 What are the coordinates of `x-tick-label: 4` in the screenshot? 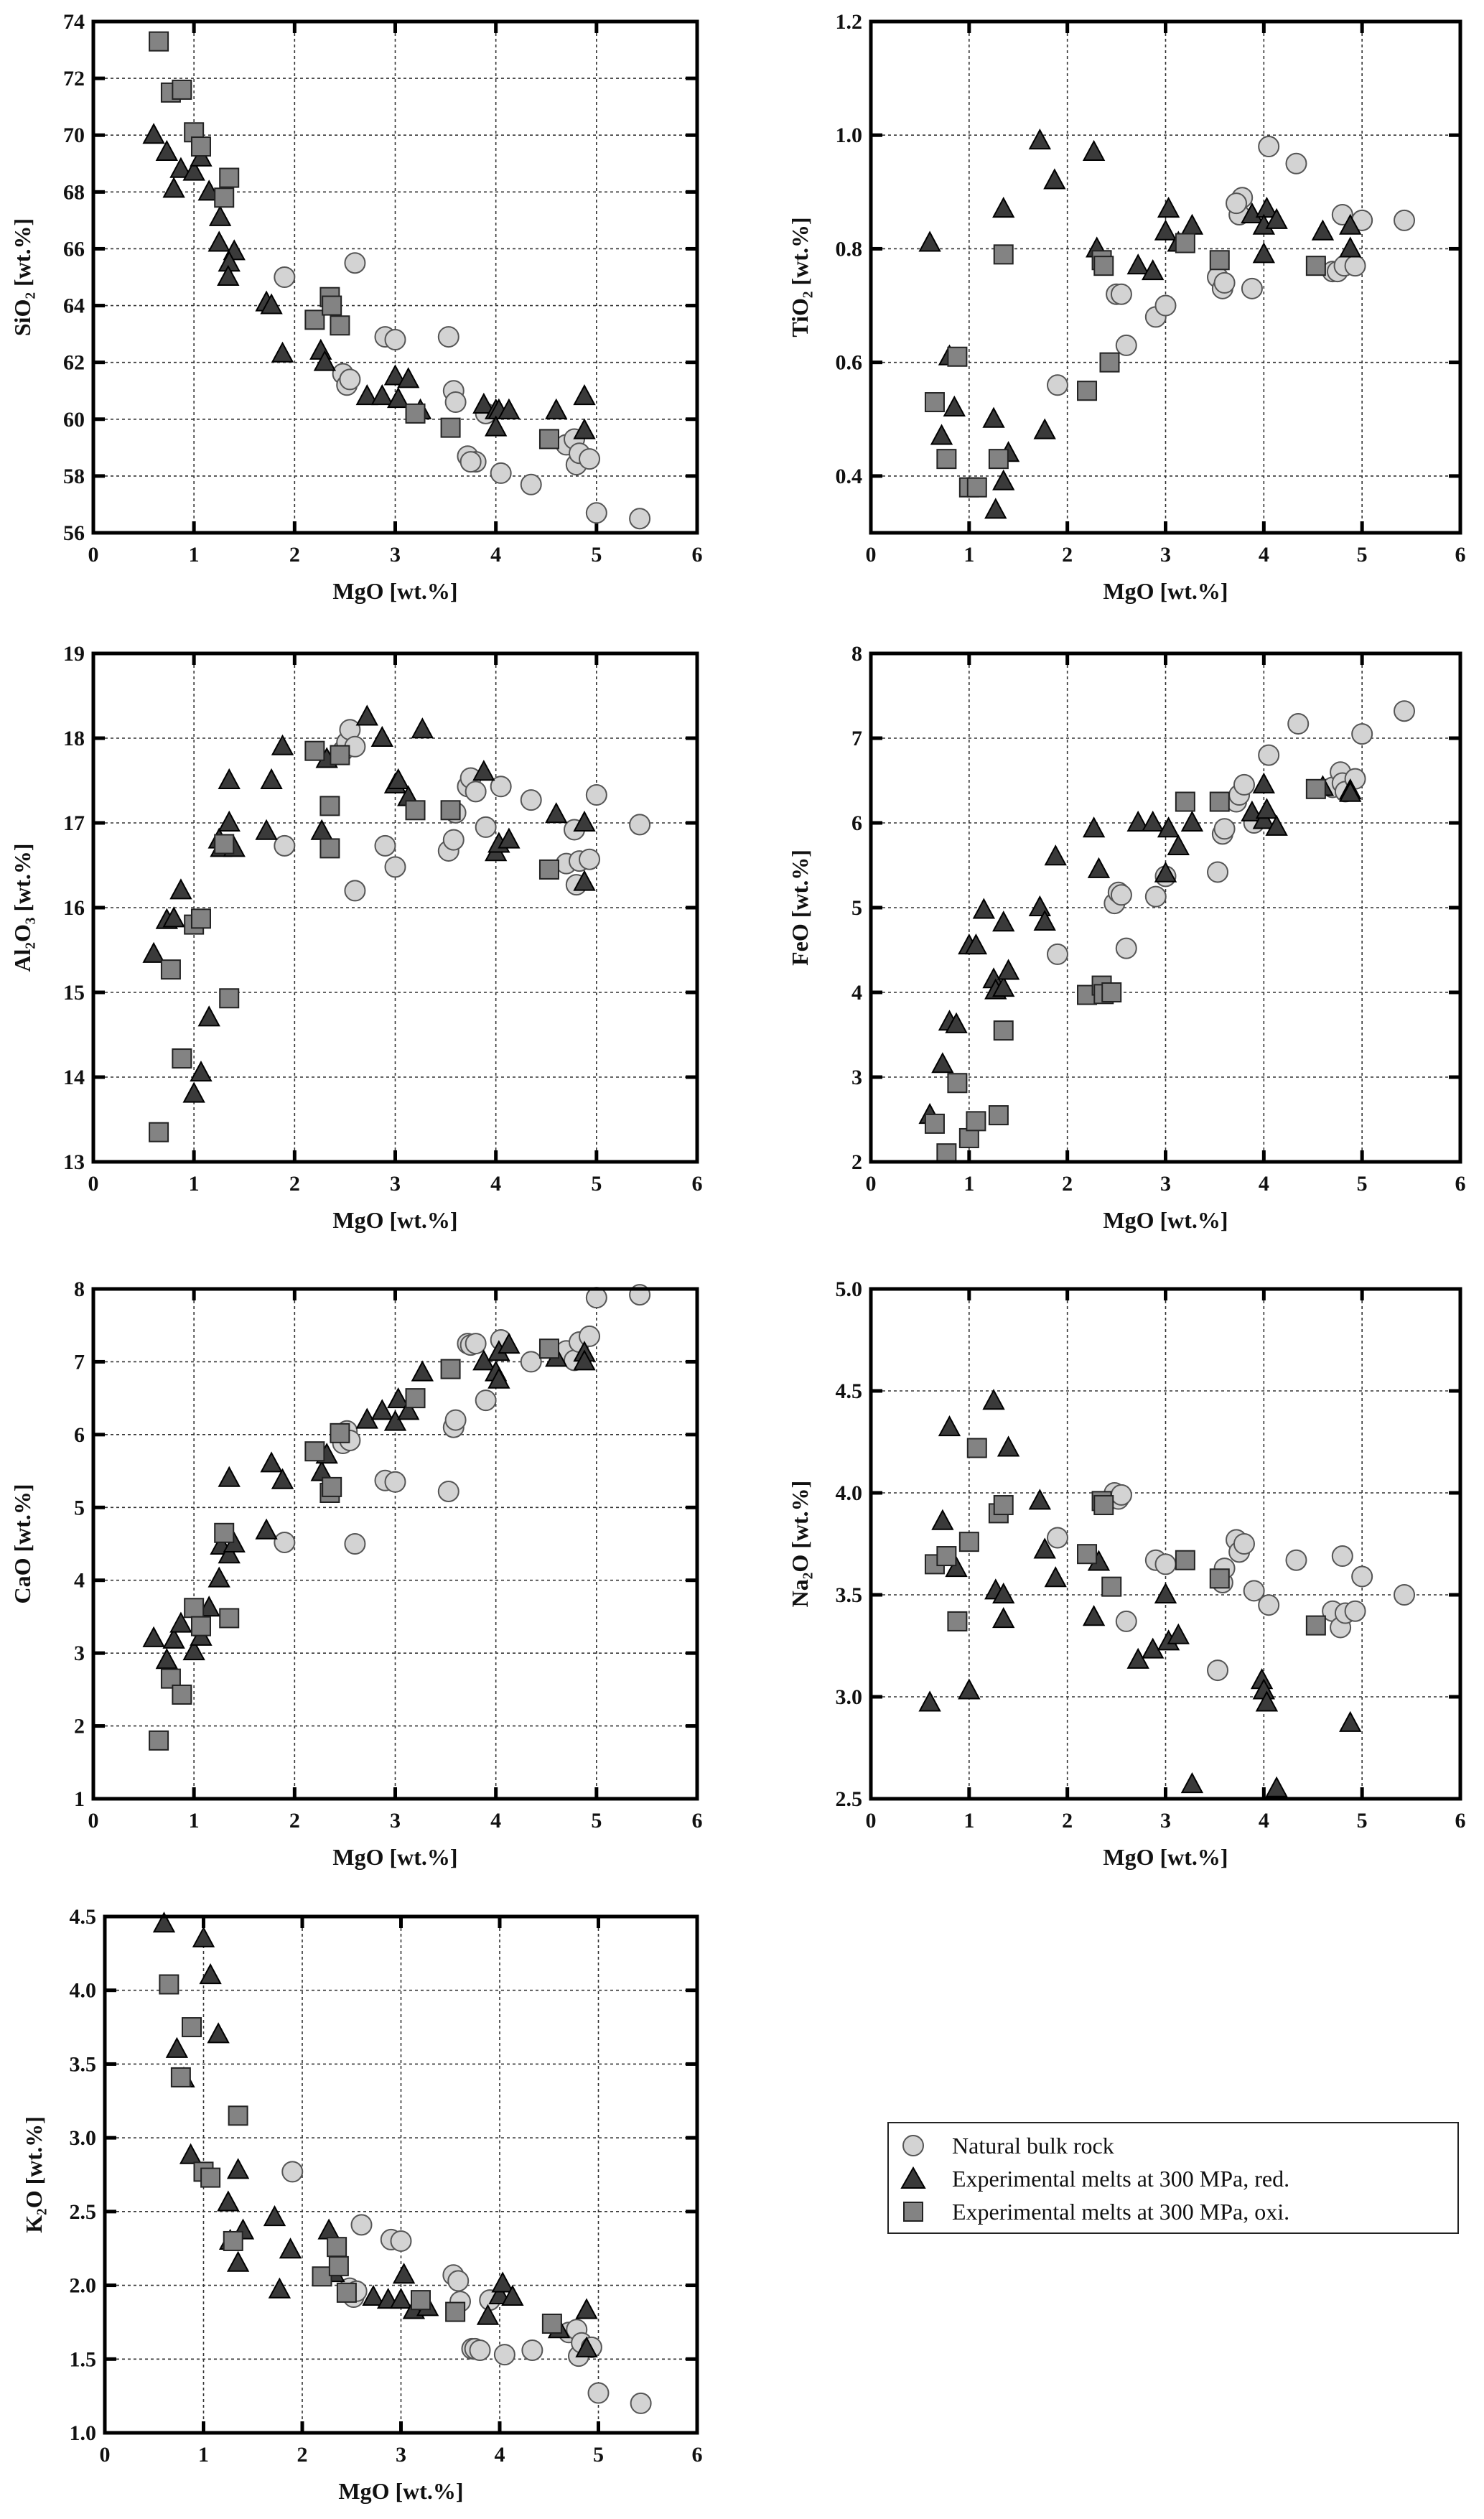 It's located at (1264, 555).